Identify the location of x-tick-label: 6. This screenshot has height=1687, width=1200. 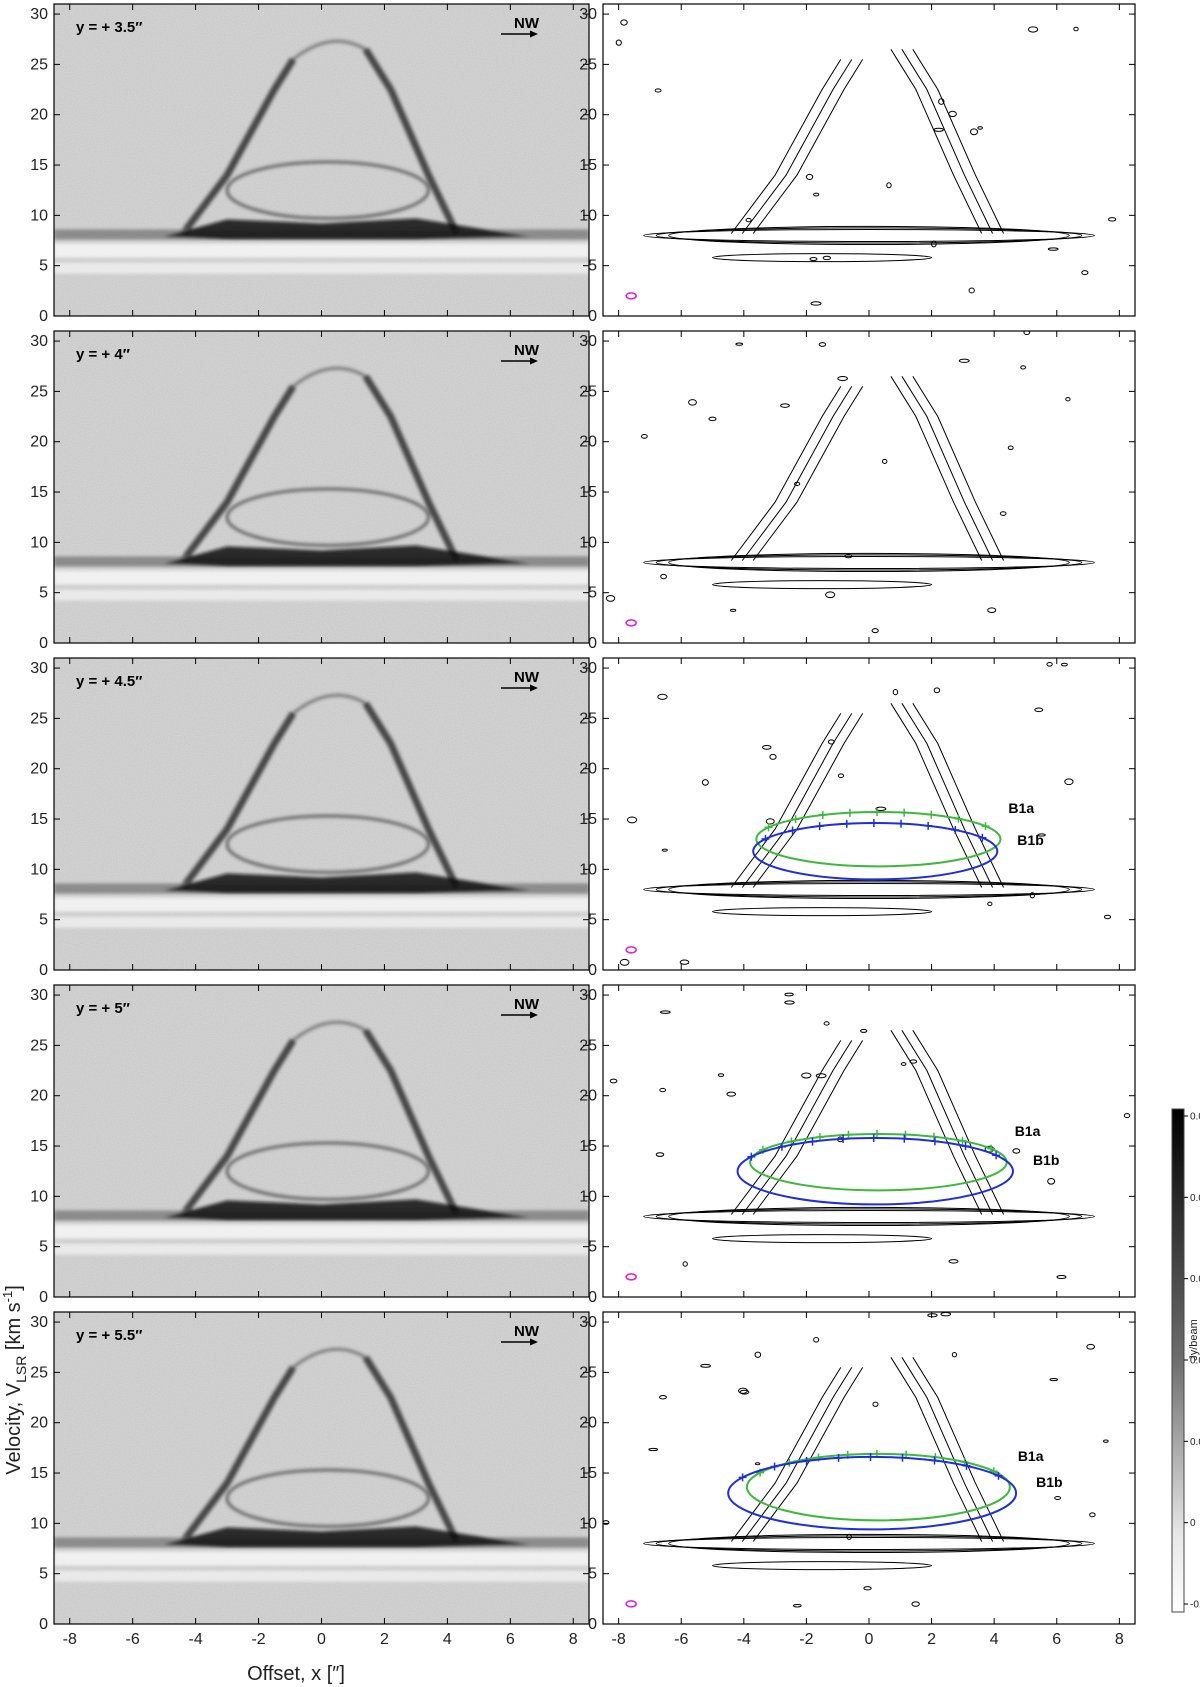
(510, 1639).